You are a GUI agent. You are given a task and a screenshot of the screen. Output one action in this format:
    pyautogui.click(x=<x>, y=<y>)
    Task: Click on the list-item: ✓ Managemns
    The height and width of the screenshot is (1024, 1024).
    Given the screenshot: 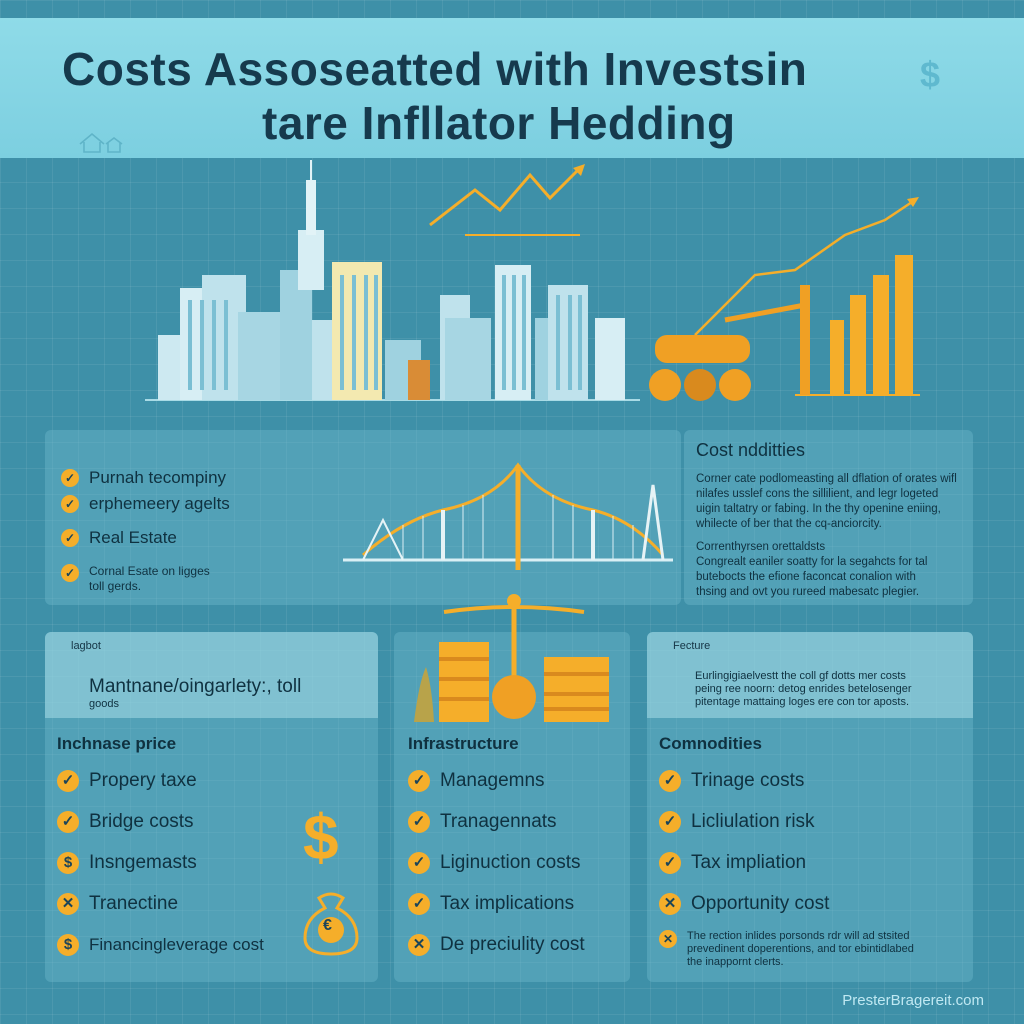 What is the action you would take?
    pyautogui.click(x=476, y=781)
    